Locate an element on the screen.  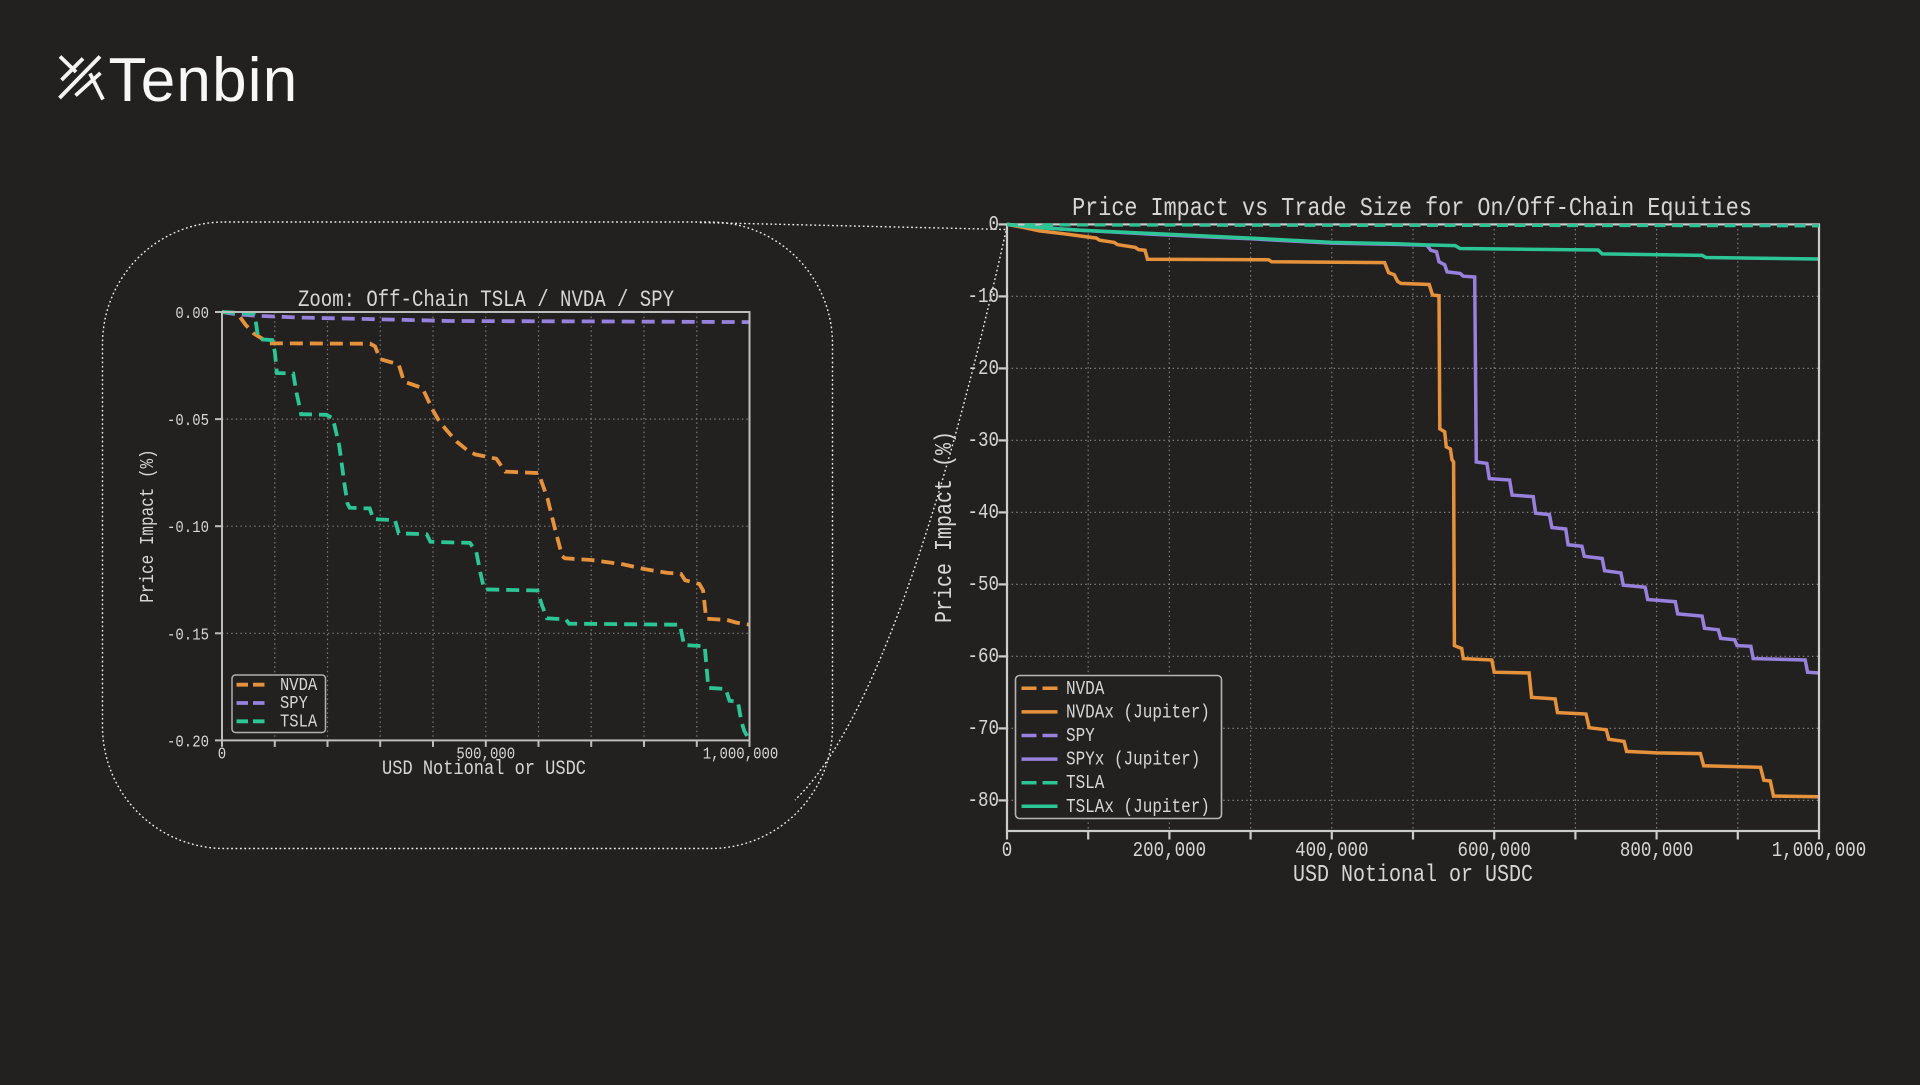
svg-text: -30 is located at coordinates (983, 441).